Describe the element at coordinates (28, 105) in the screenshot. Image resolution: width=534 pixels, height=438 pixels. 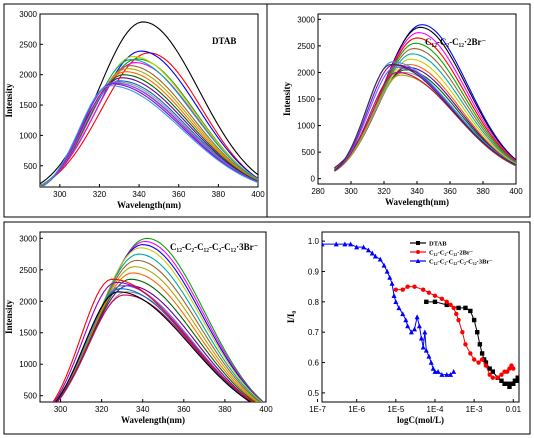
I see `y-tick-label: 1500` at that location.